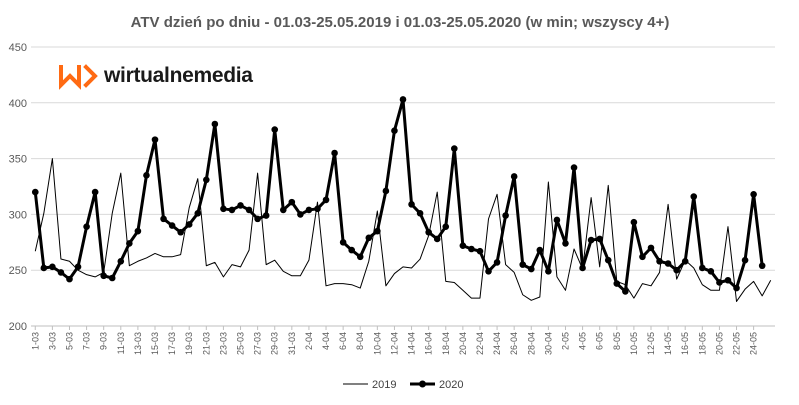 Image resolution: width=799 pixels, height=405 pixels. Describe the element at coordinates (377, 343) in the screenshot. I see `x-tick-label: 10-04` at that location.